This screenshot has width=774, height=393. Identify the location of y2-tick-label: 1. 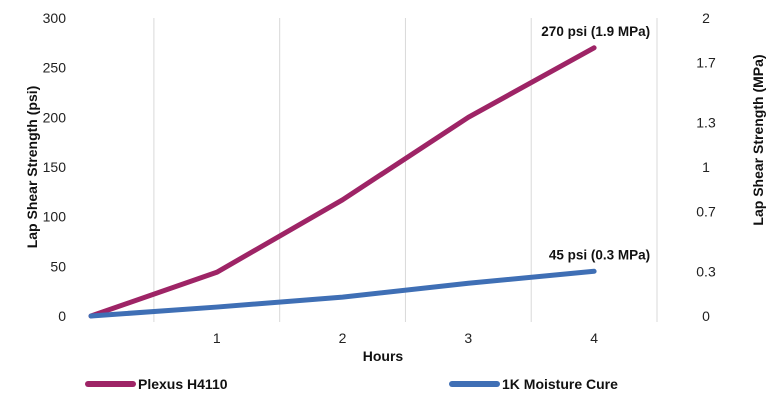
(706, 167).